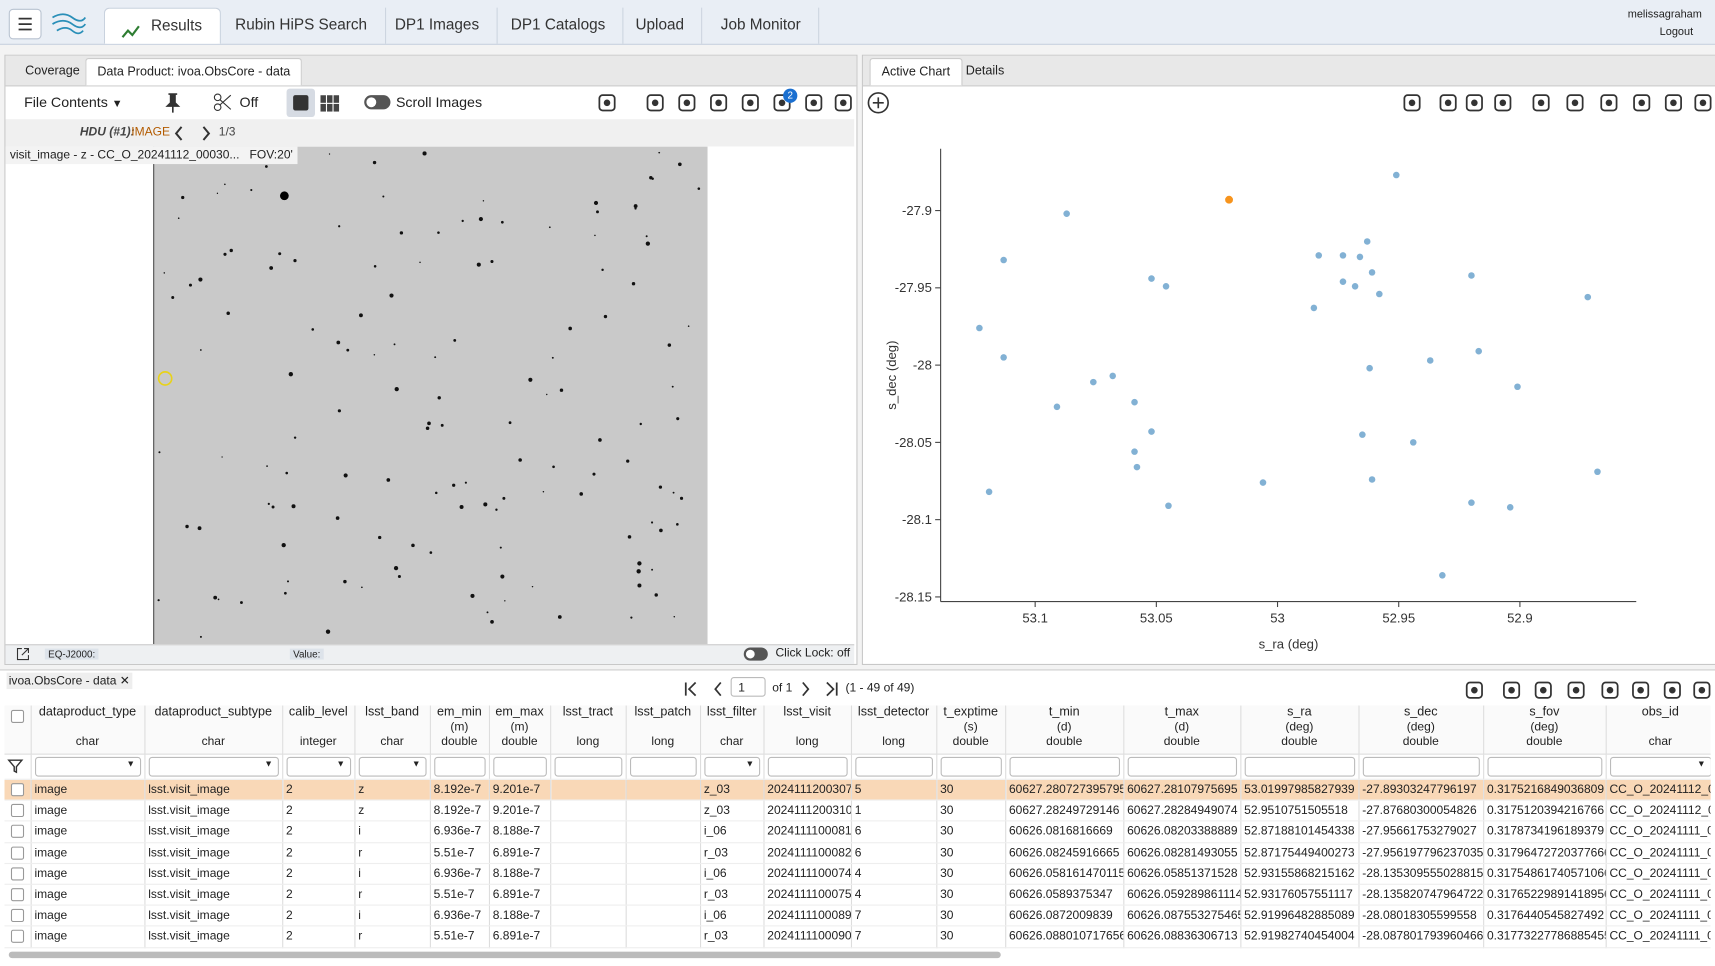 This screenshot has width=1715, height=966. What do you see at coordinates (916, 71) in the screenshot?
I see `panel-tab: Active Chart` at bounding box center [916, 71].